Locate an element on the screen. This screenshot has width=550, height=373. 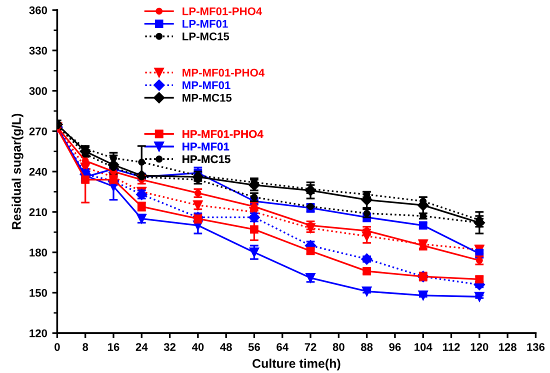
x-tick-label: 136 is located at coordinates (536, 347).